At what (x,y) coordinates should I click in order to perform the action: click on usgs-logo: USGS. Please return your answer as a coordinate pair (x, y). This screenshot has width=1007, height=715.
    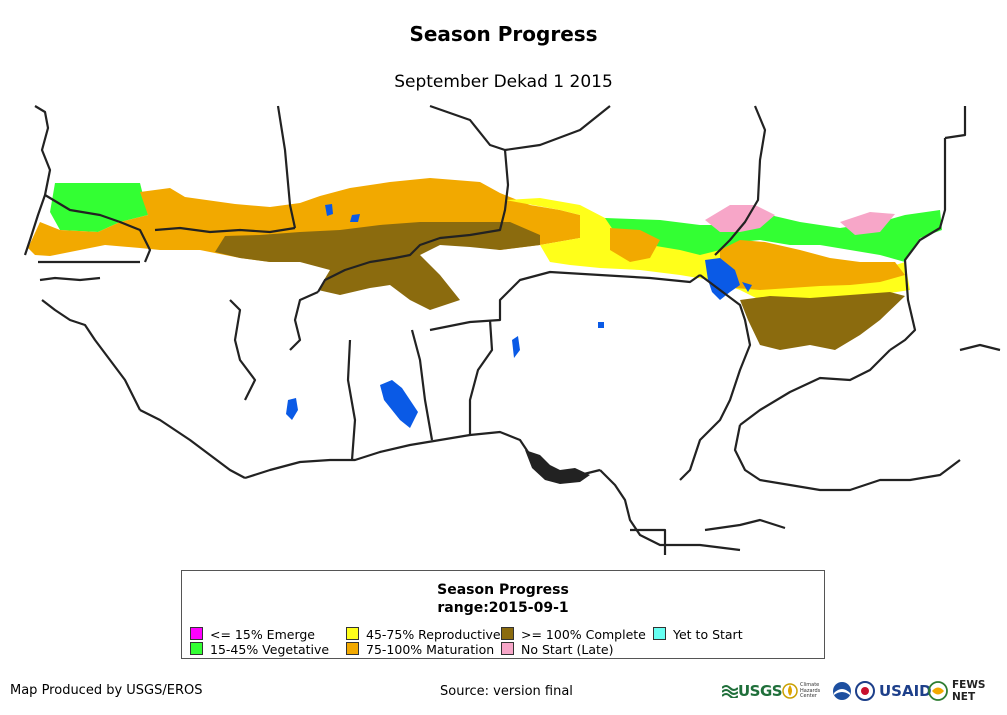
    Looking at the image, I should click on (752, 691).